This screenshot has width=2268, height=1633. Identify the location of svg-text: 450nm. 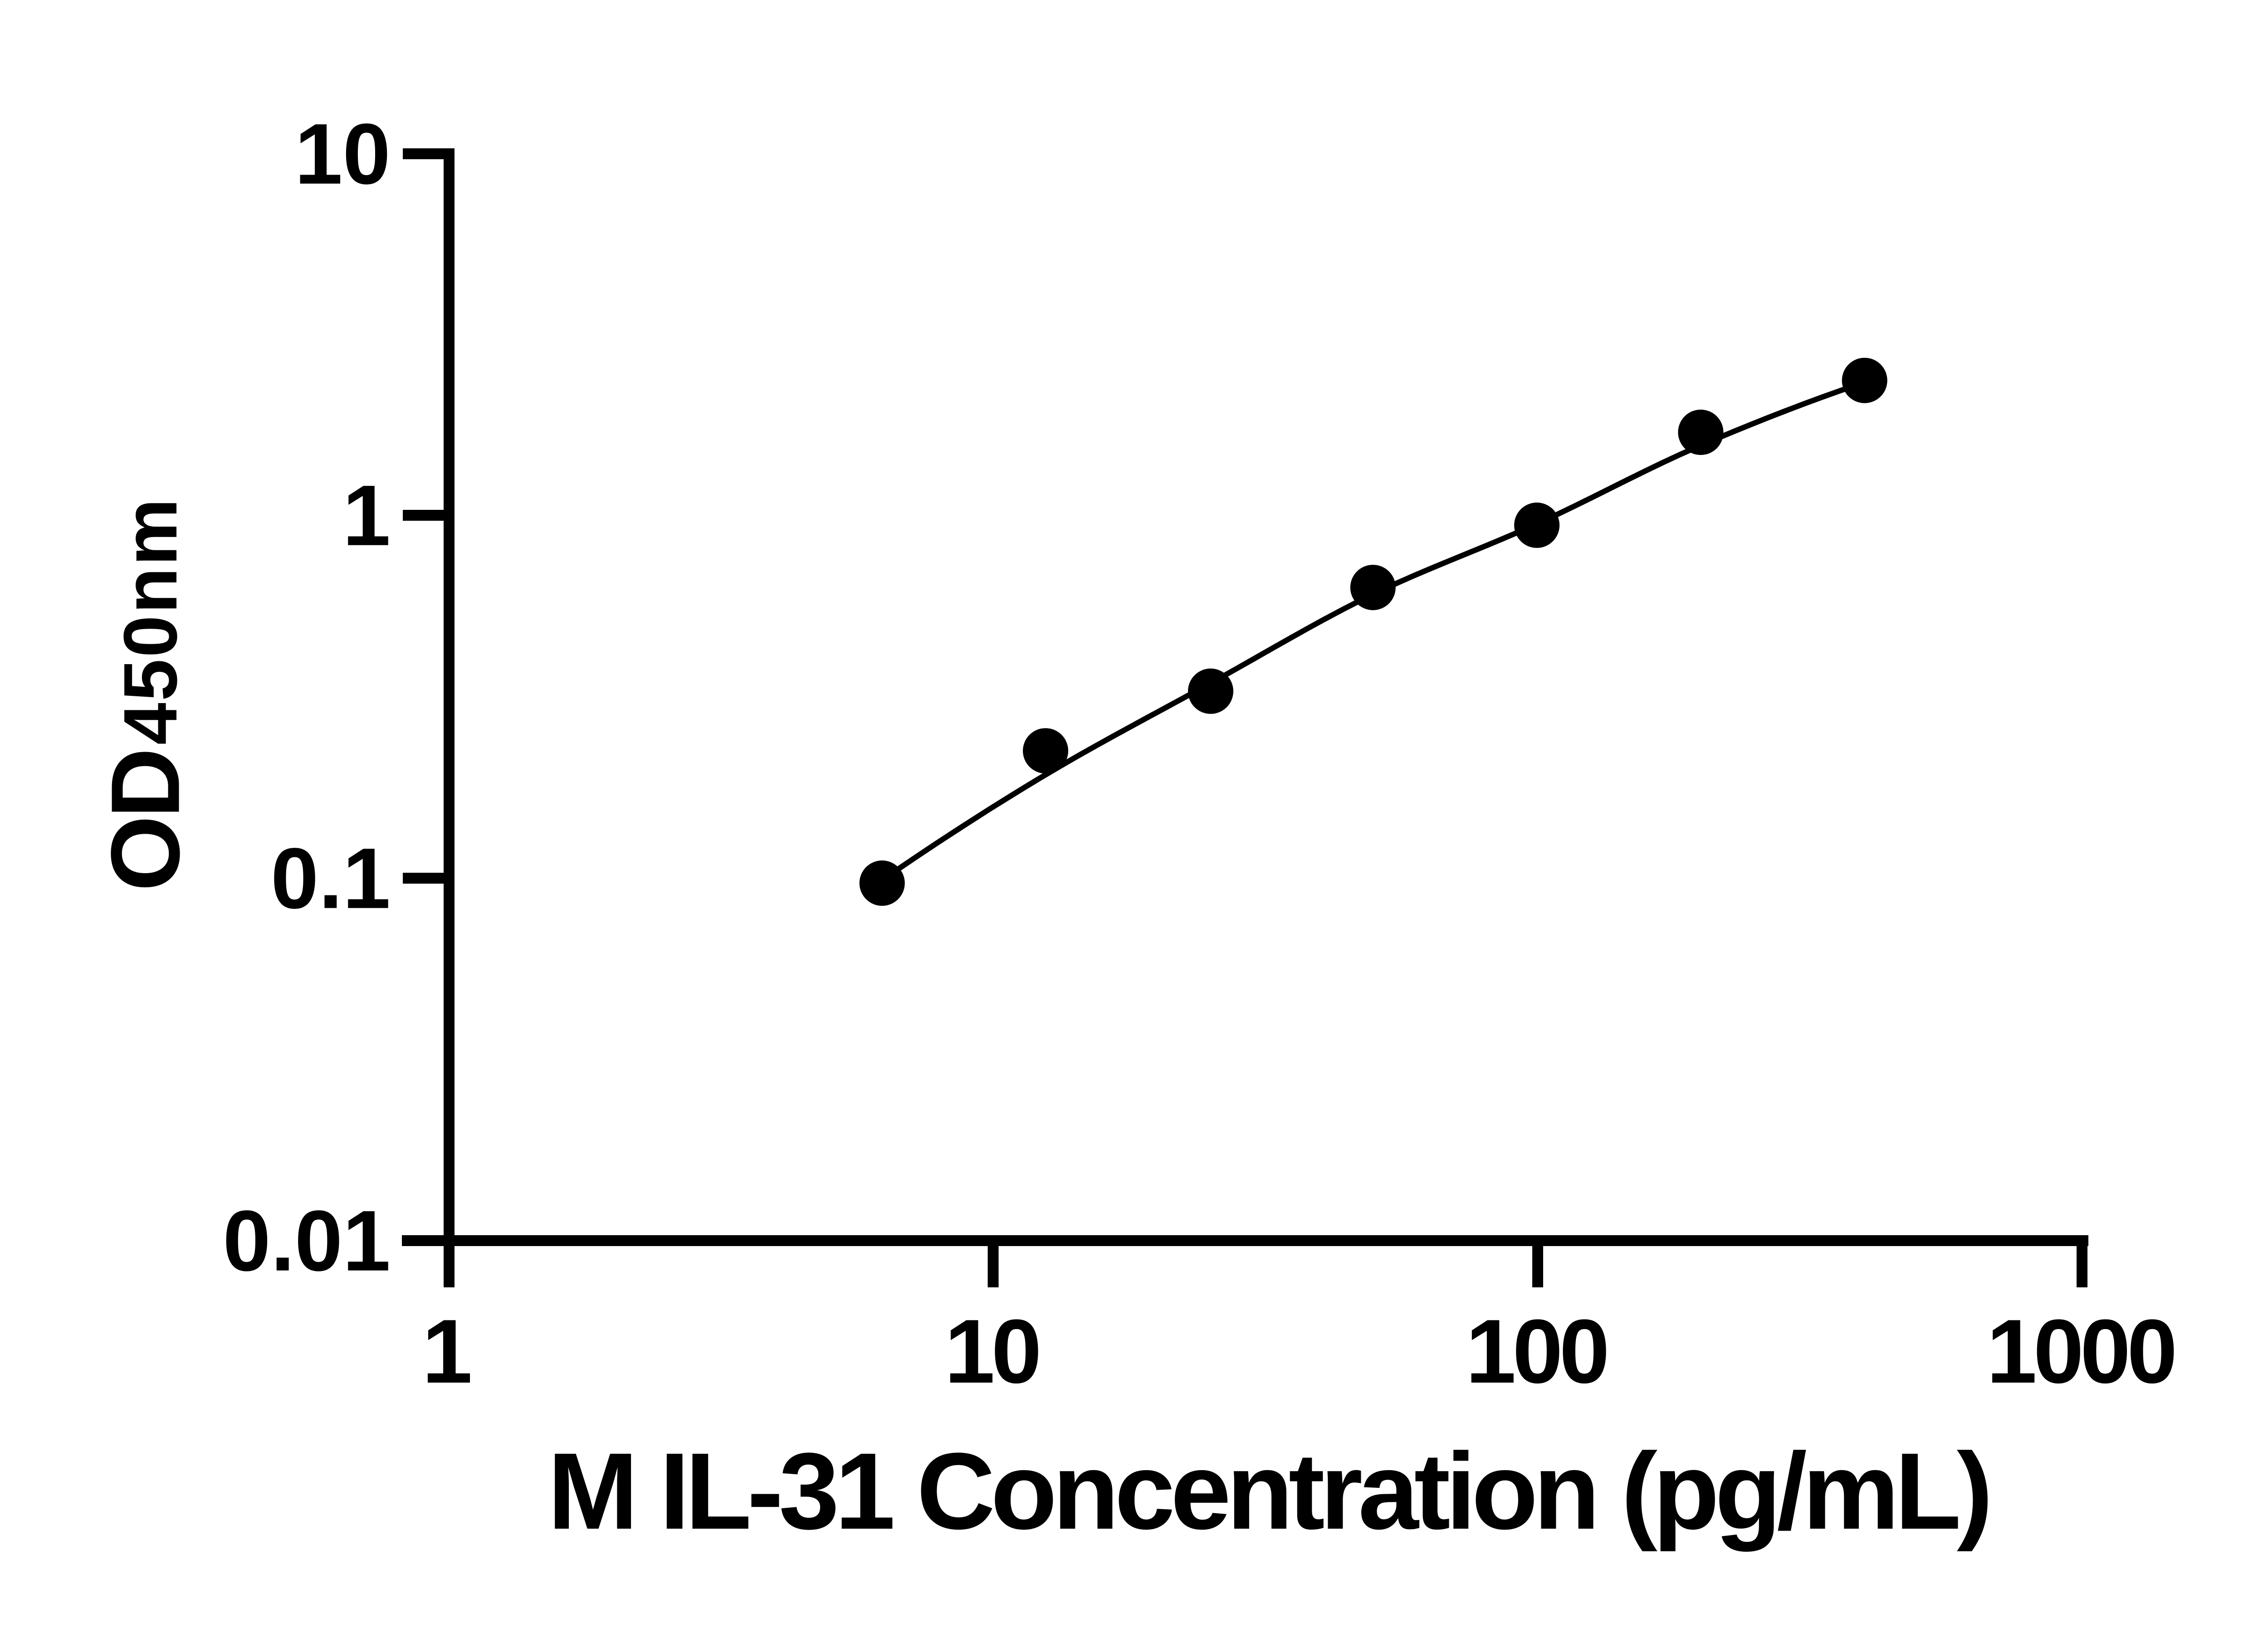
(150, 621).